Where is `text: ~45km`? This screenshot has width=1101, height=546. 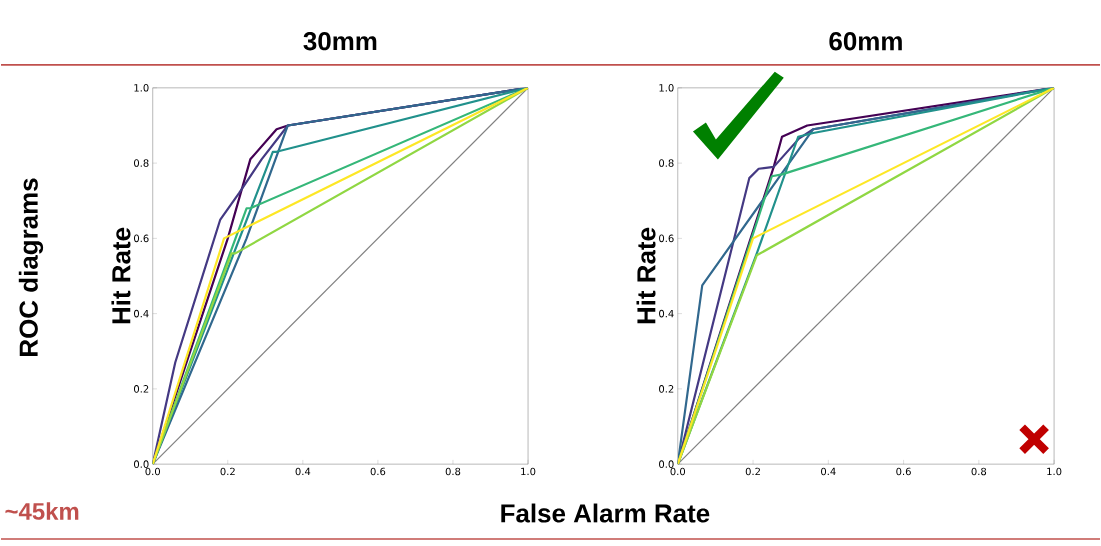 text: ~45km is located at coordinates (42, 511).